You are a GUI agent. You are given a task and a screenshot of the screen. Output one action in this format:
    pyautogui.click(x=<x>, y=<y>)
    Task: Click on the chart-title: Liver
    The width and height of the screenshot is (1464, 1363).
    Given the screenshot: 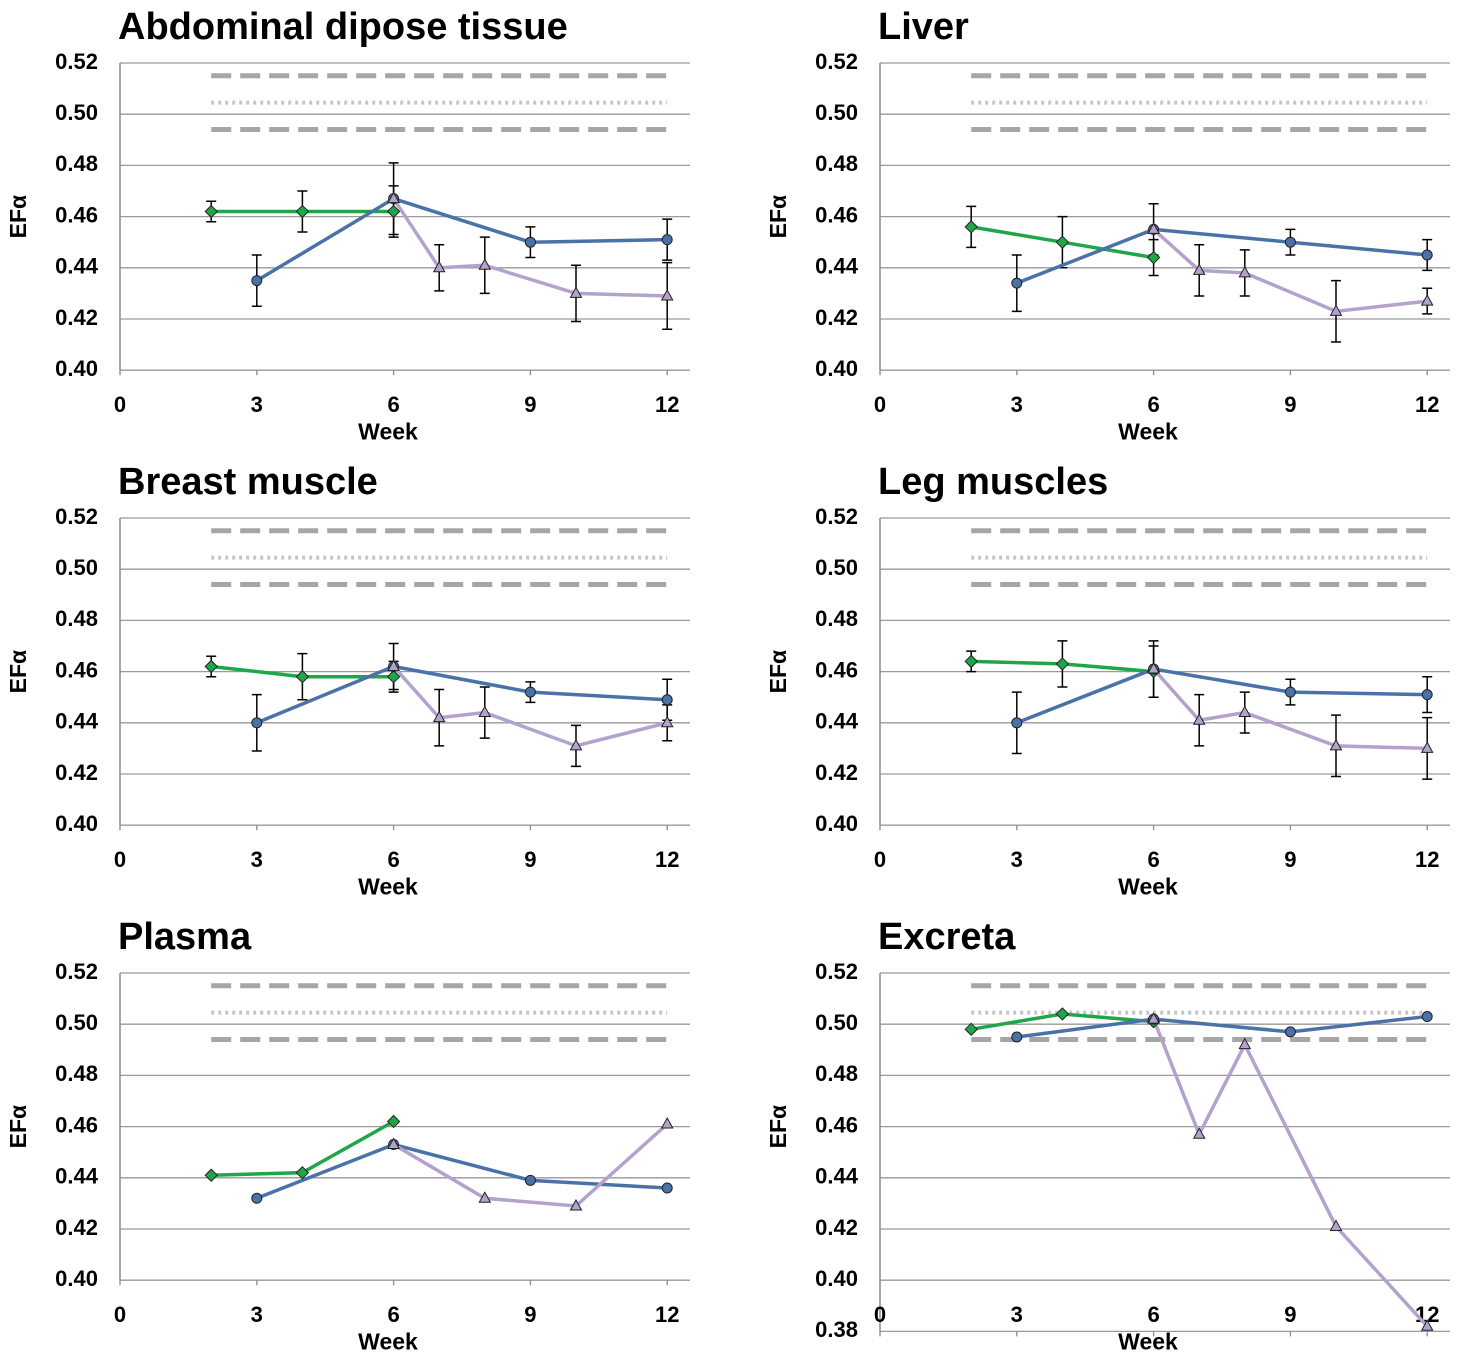 What is the action you would take?
    pyautogui.click(x=923, y=27)
    